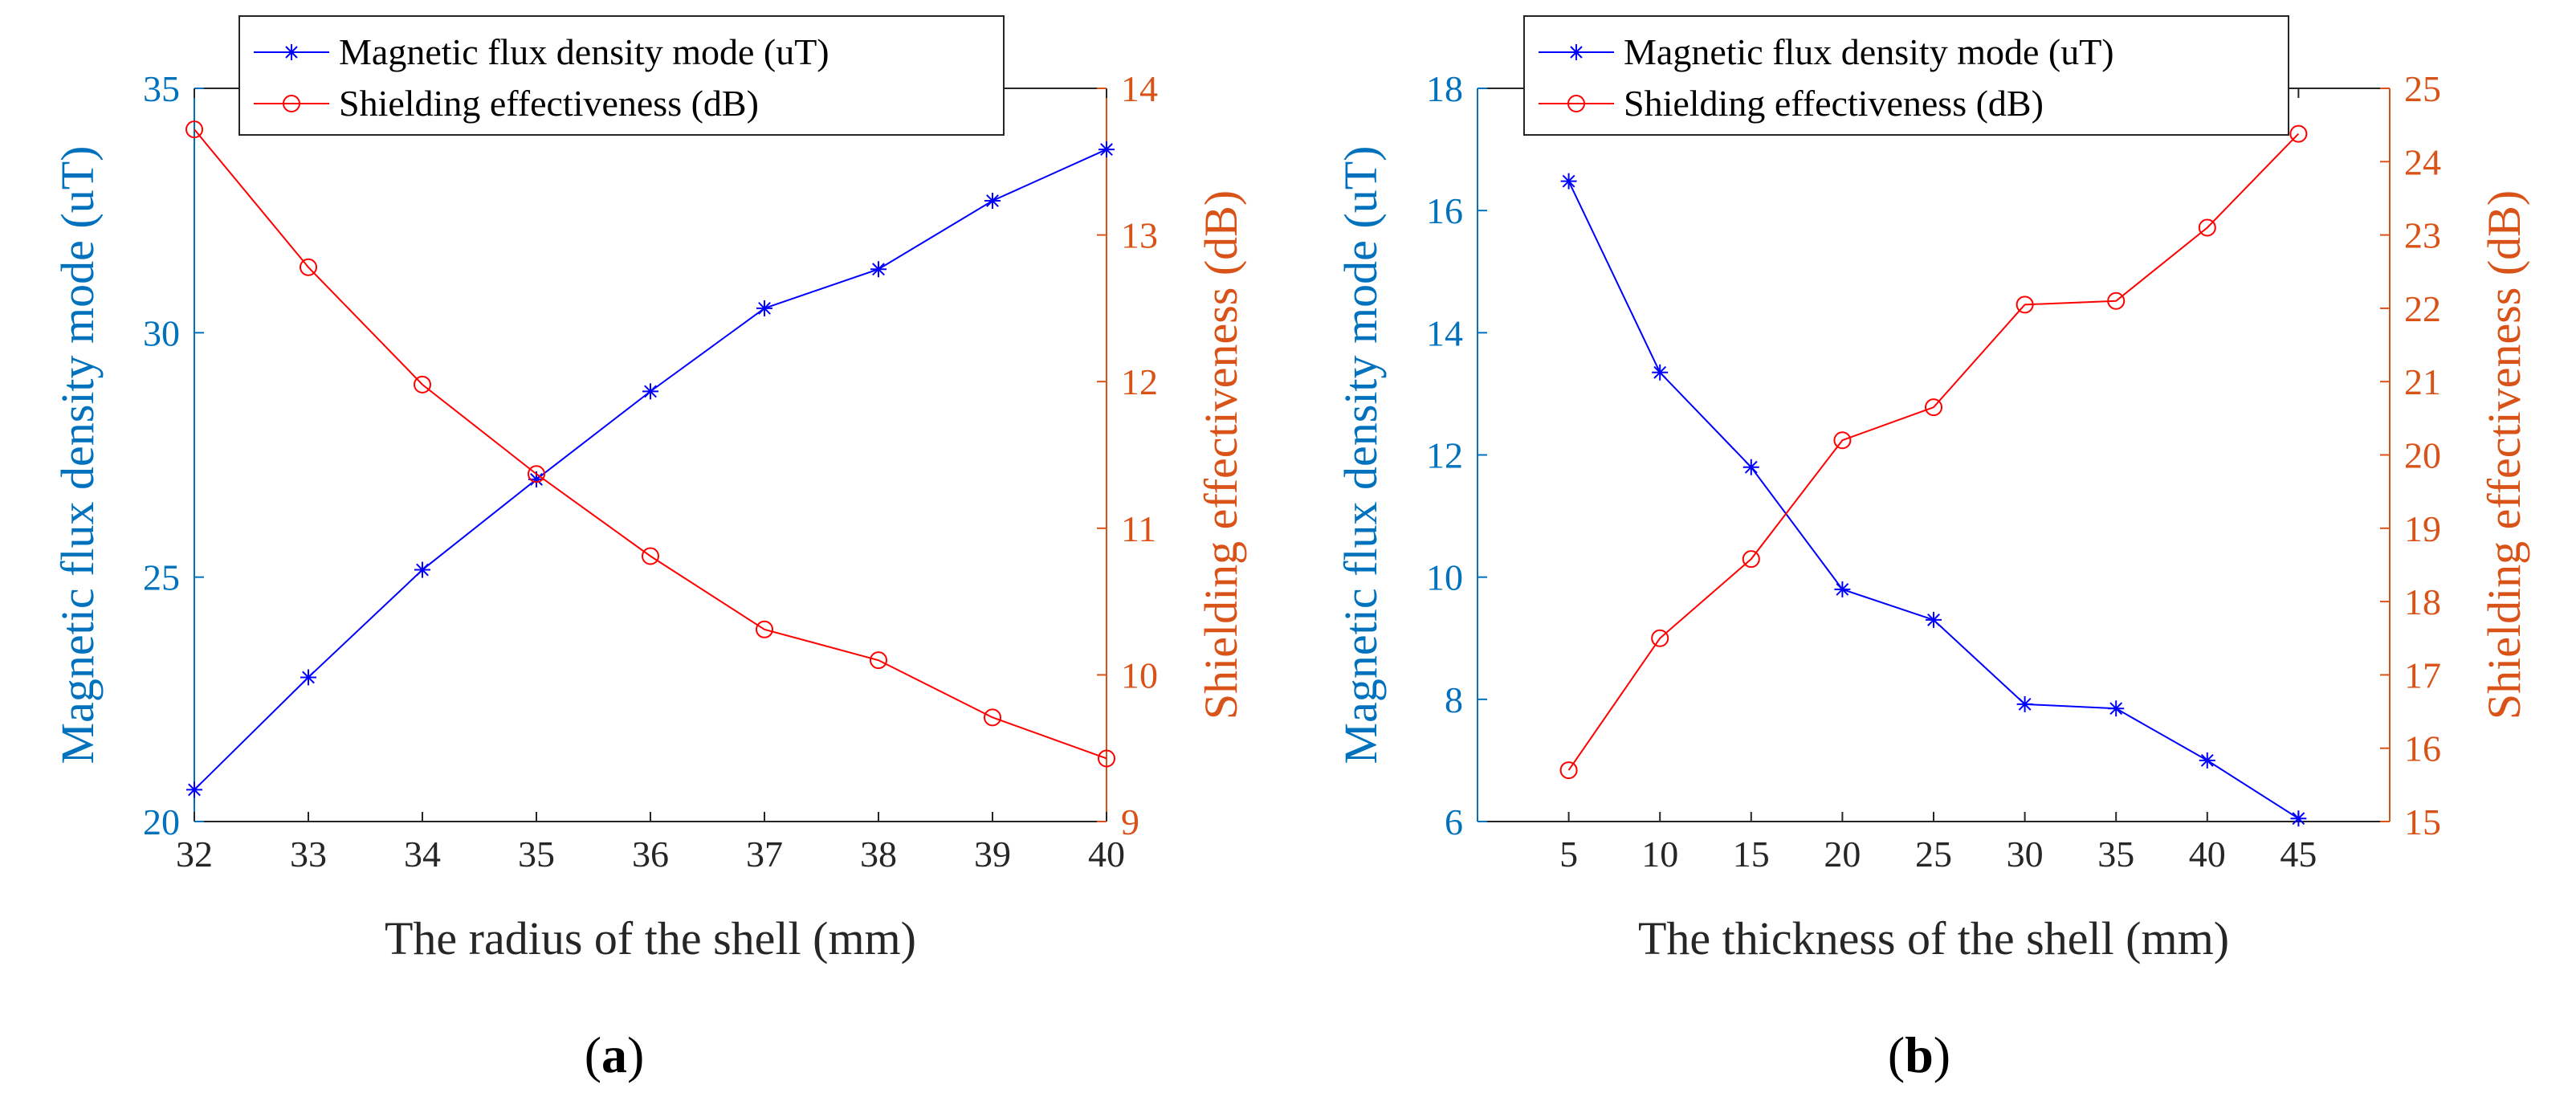  What do you see at coordinates (1934, 938) in the screenshot?
I see `x-axis-title: The thickness of the shell (mm)` at bounding box center [1934, 938].